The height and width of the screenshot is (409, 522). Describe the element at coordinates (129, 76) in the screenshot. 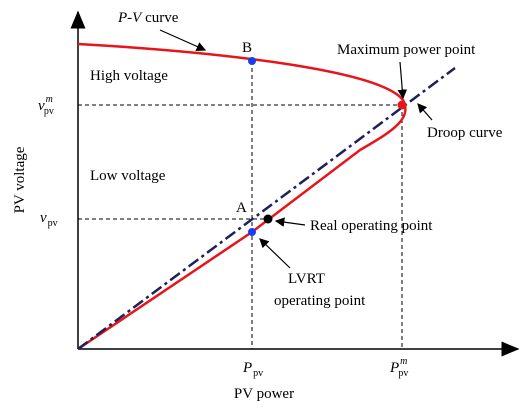

I see `high-voltage: High voltage` at that location.